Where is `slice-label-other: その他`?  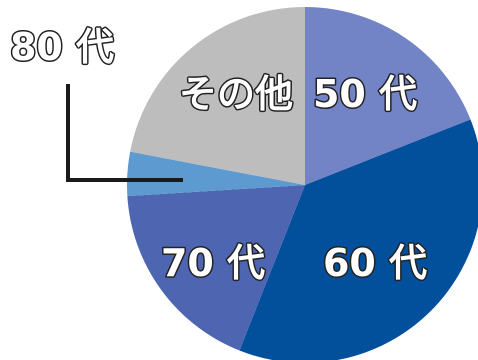
slice-label-other: その他 is located at coordinates (236, 94).